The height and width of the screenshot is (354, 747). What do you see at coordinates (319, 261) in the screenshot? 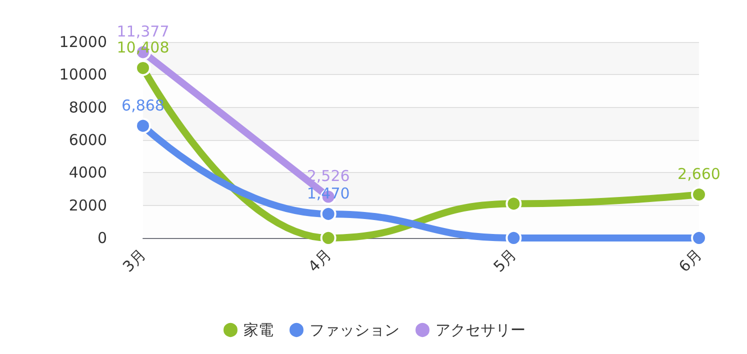
I see `x-tick-label: 4月` at bounding box center [319, 261].